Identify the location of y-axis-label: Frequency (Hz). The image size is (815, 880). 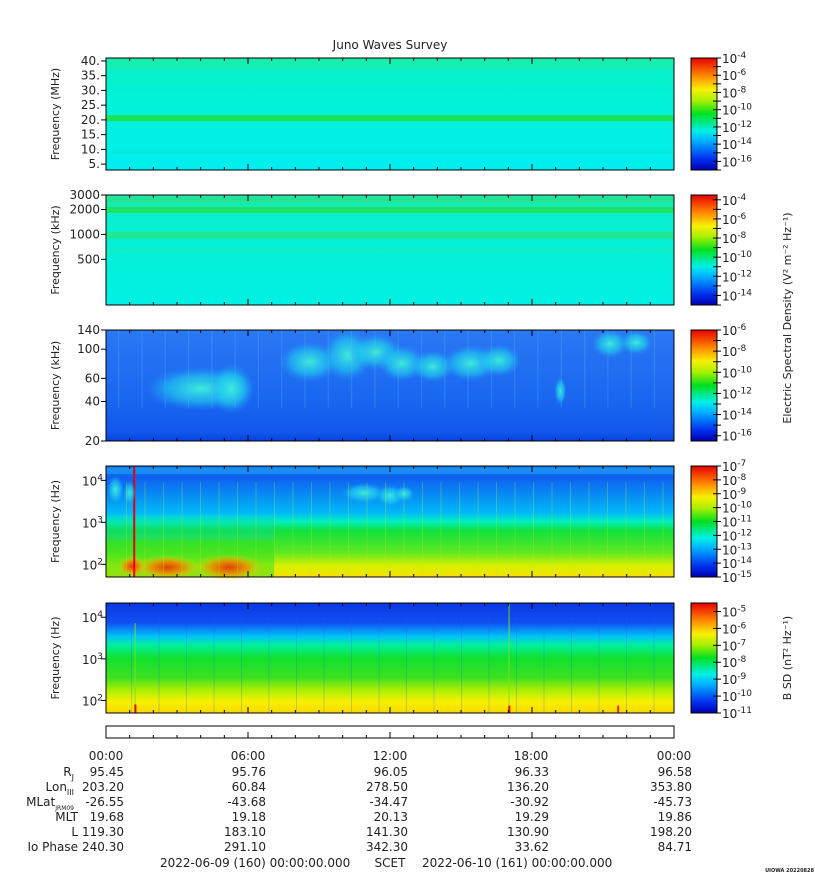
(55, 521).